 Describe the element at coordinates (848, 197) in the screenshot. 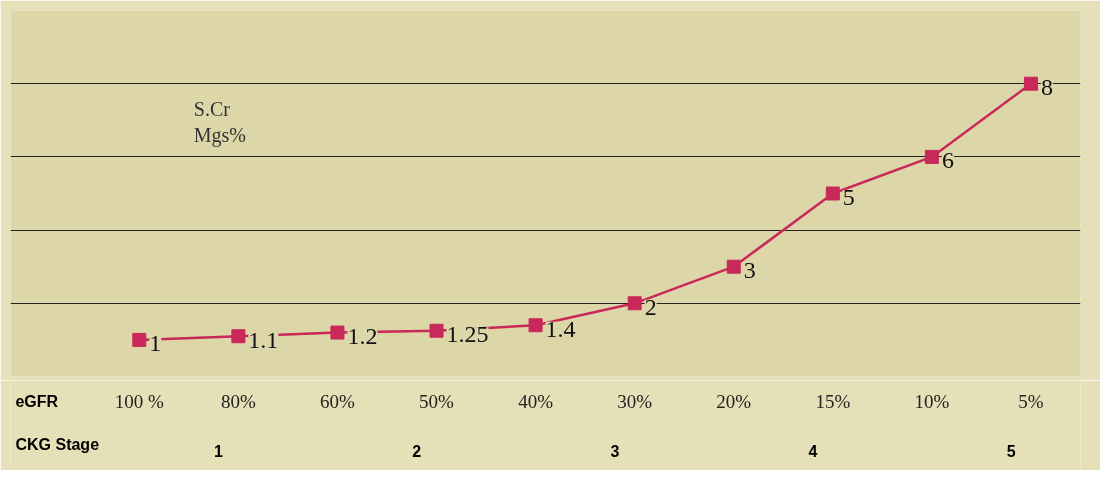

I see `data-label: 5` at that location.